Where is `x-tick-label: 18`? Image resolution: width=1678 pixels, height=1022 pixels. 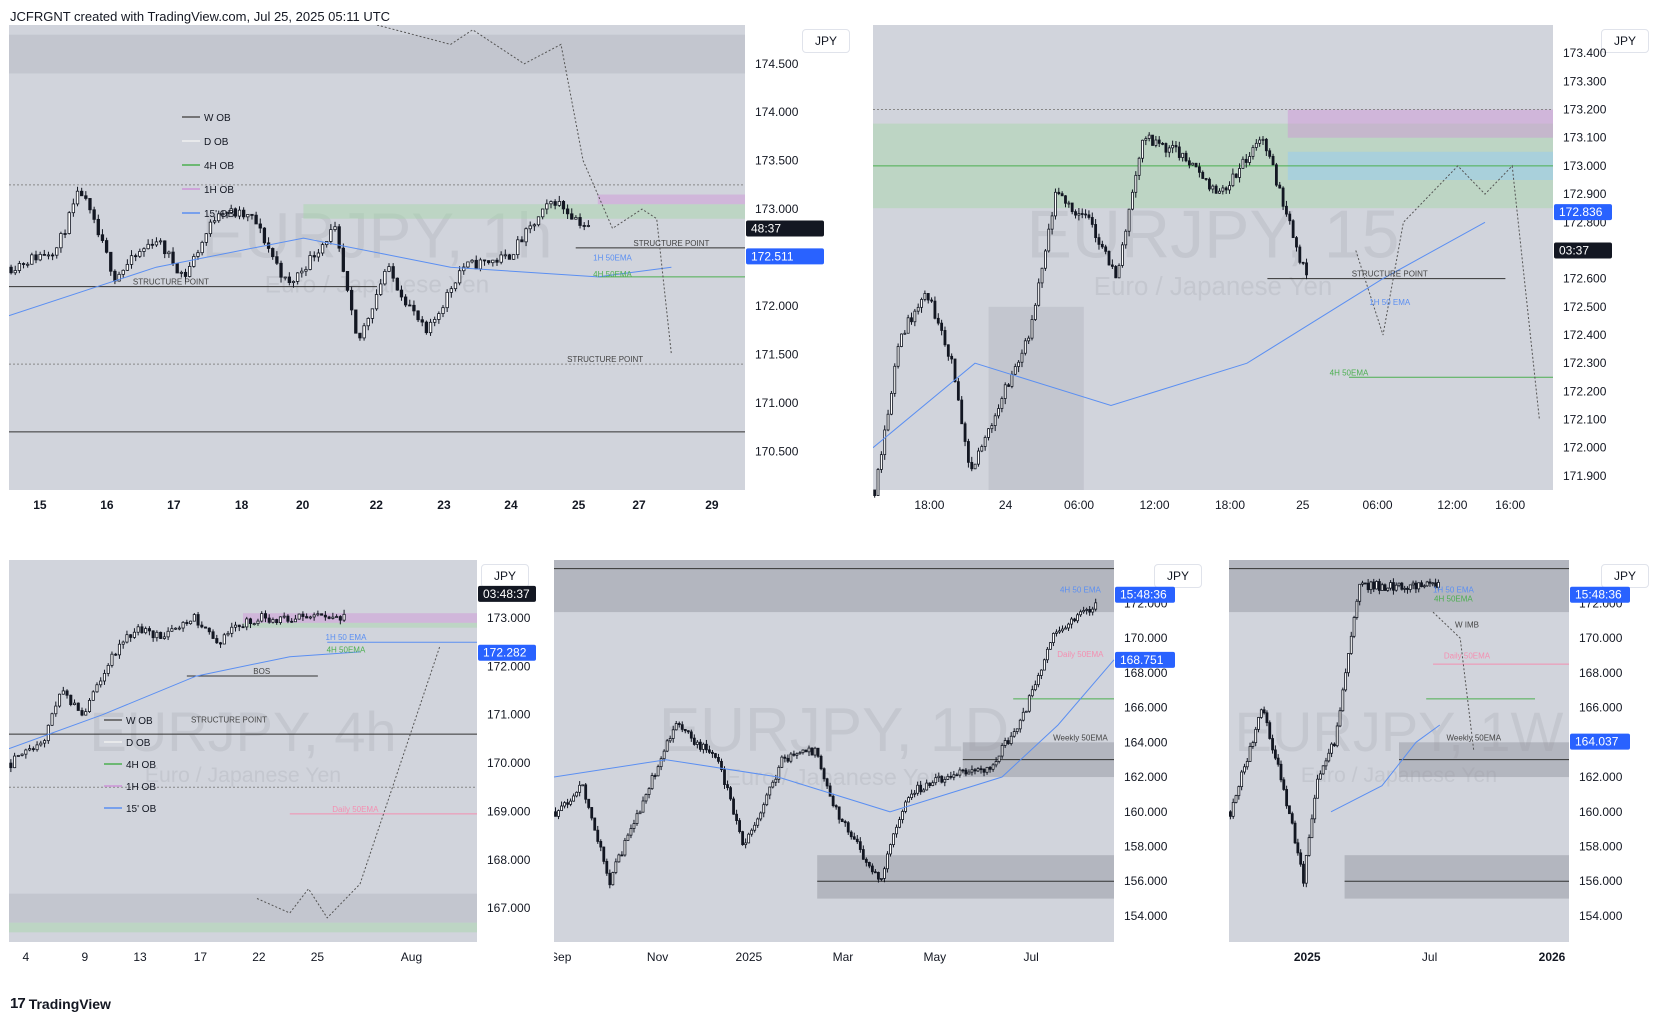 x-tick-label: 18 is located at coordinates (242, 505).